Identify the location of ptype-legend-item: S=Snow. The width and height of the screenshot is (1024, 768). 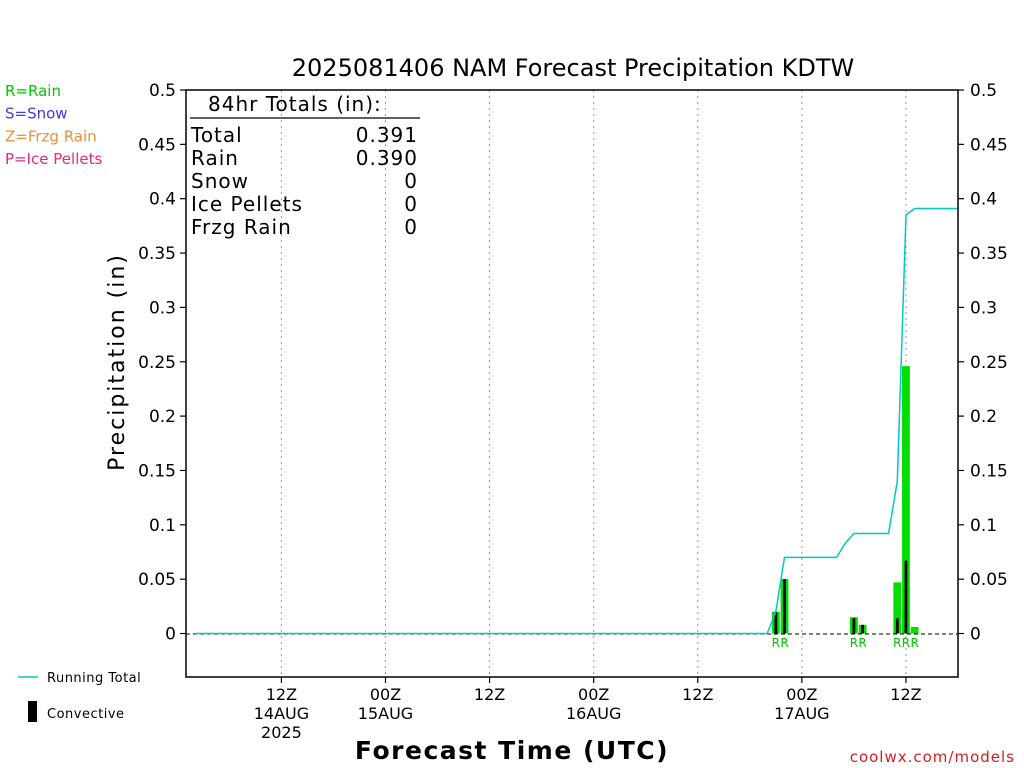
(36, 114).